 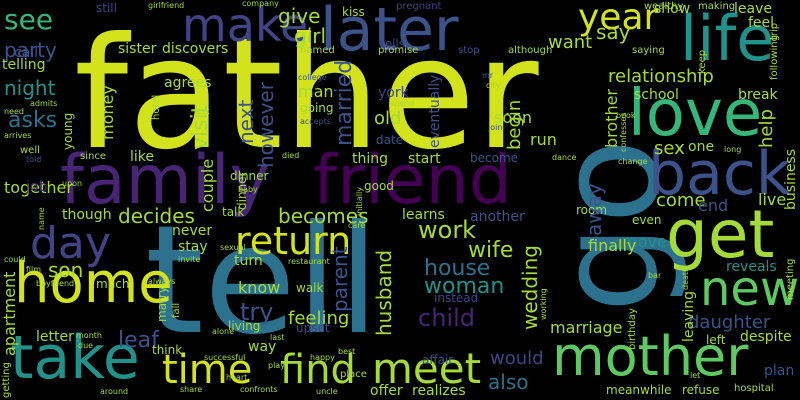 What do you see at coordinates (685, 278) in the screenshot?
I see `word-death: death` at bounding box center [685, 278].